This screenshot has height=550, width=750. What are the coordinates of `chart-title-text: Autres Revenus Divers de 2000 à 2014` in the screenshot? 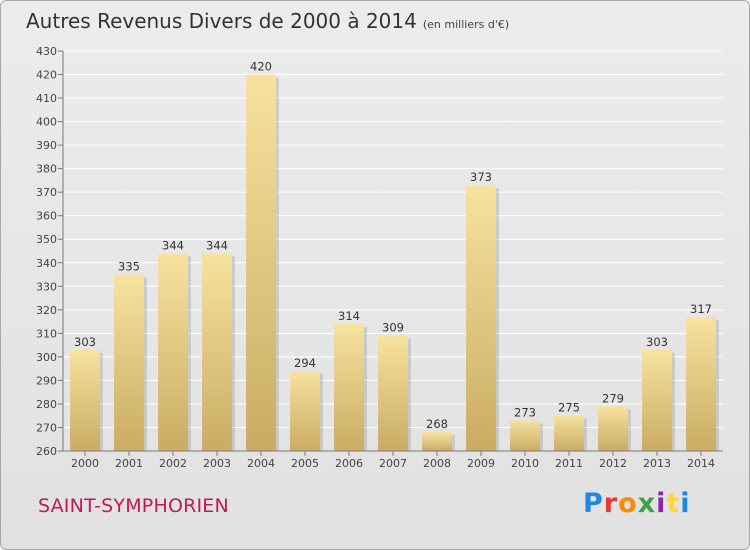 It's located at (221, 21).